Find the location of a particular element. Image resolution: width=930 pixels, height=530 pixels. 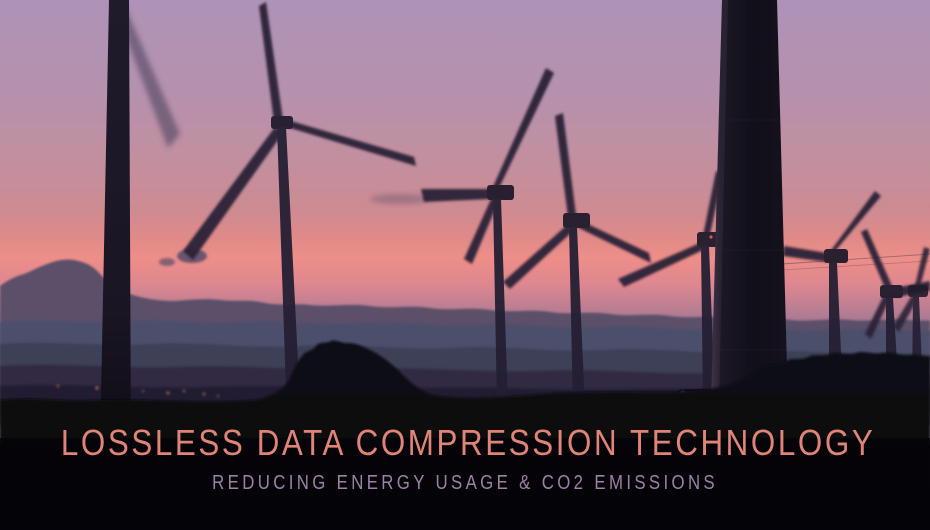

power-lines is located at coordinates (855, 262).